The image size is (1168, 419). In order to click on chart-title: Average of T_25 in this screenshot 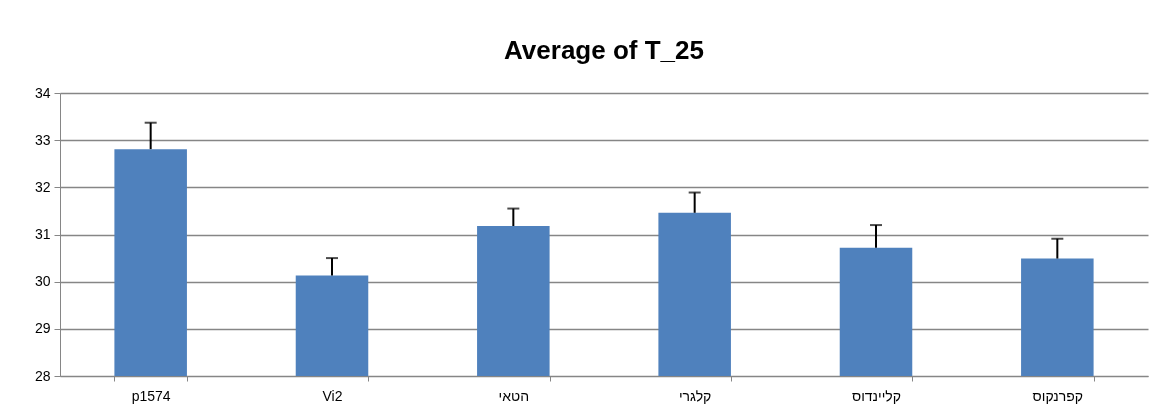, I will do `click(604, 50)`.